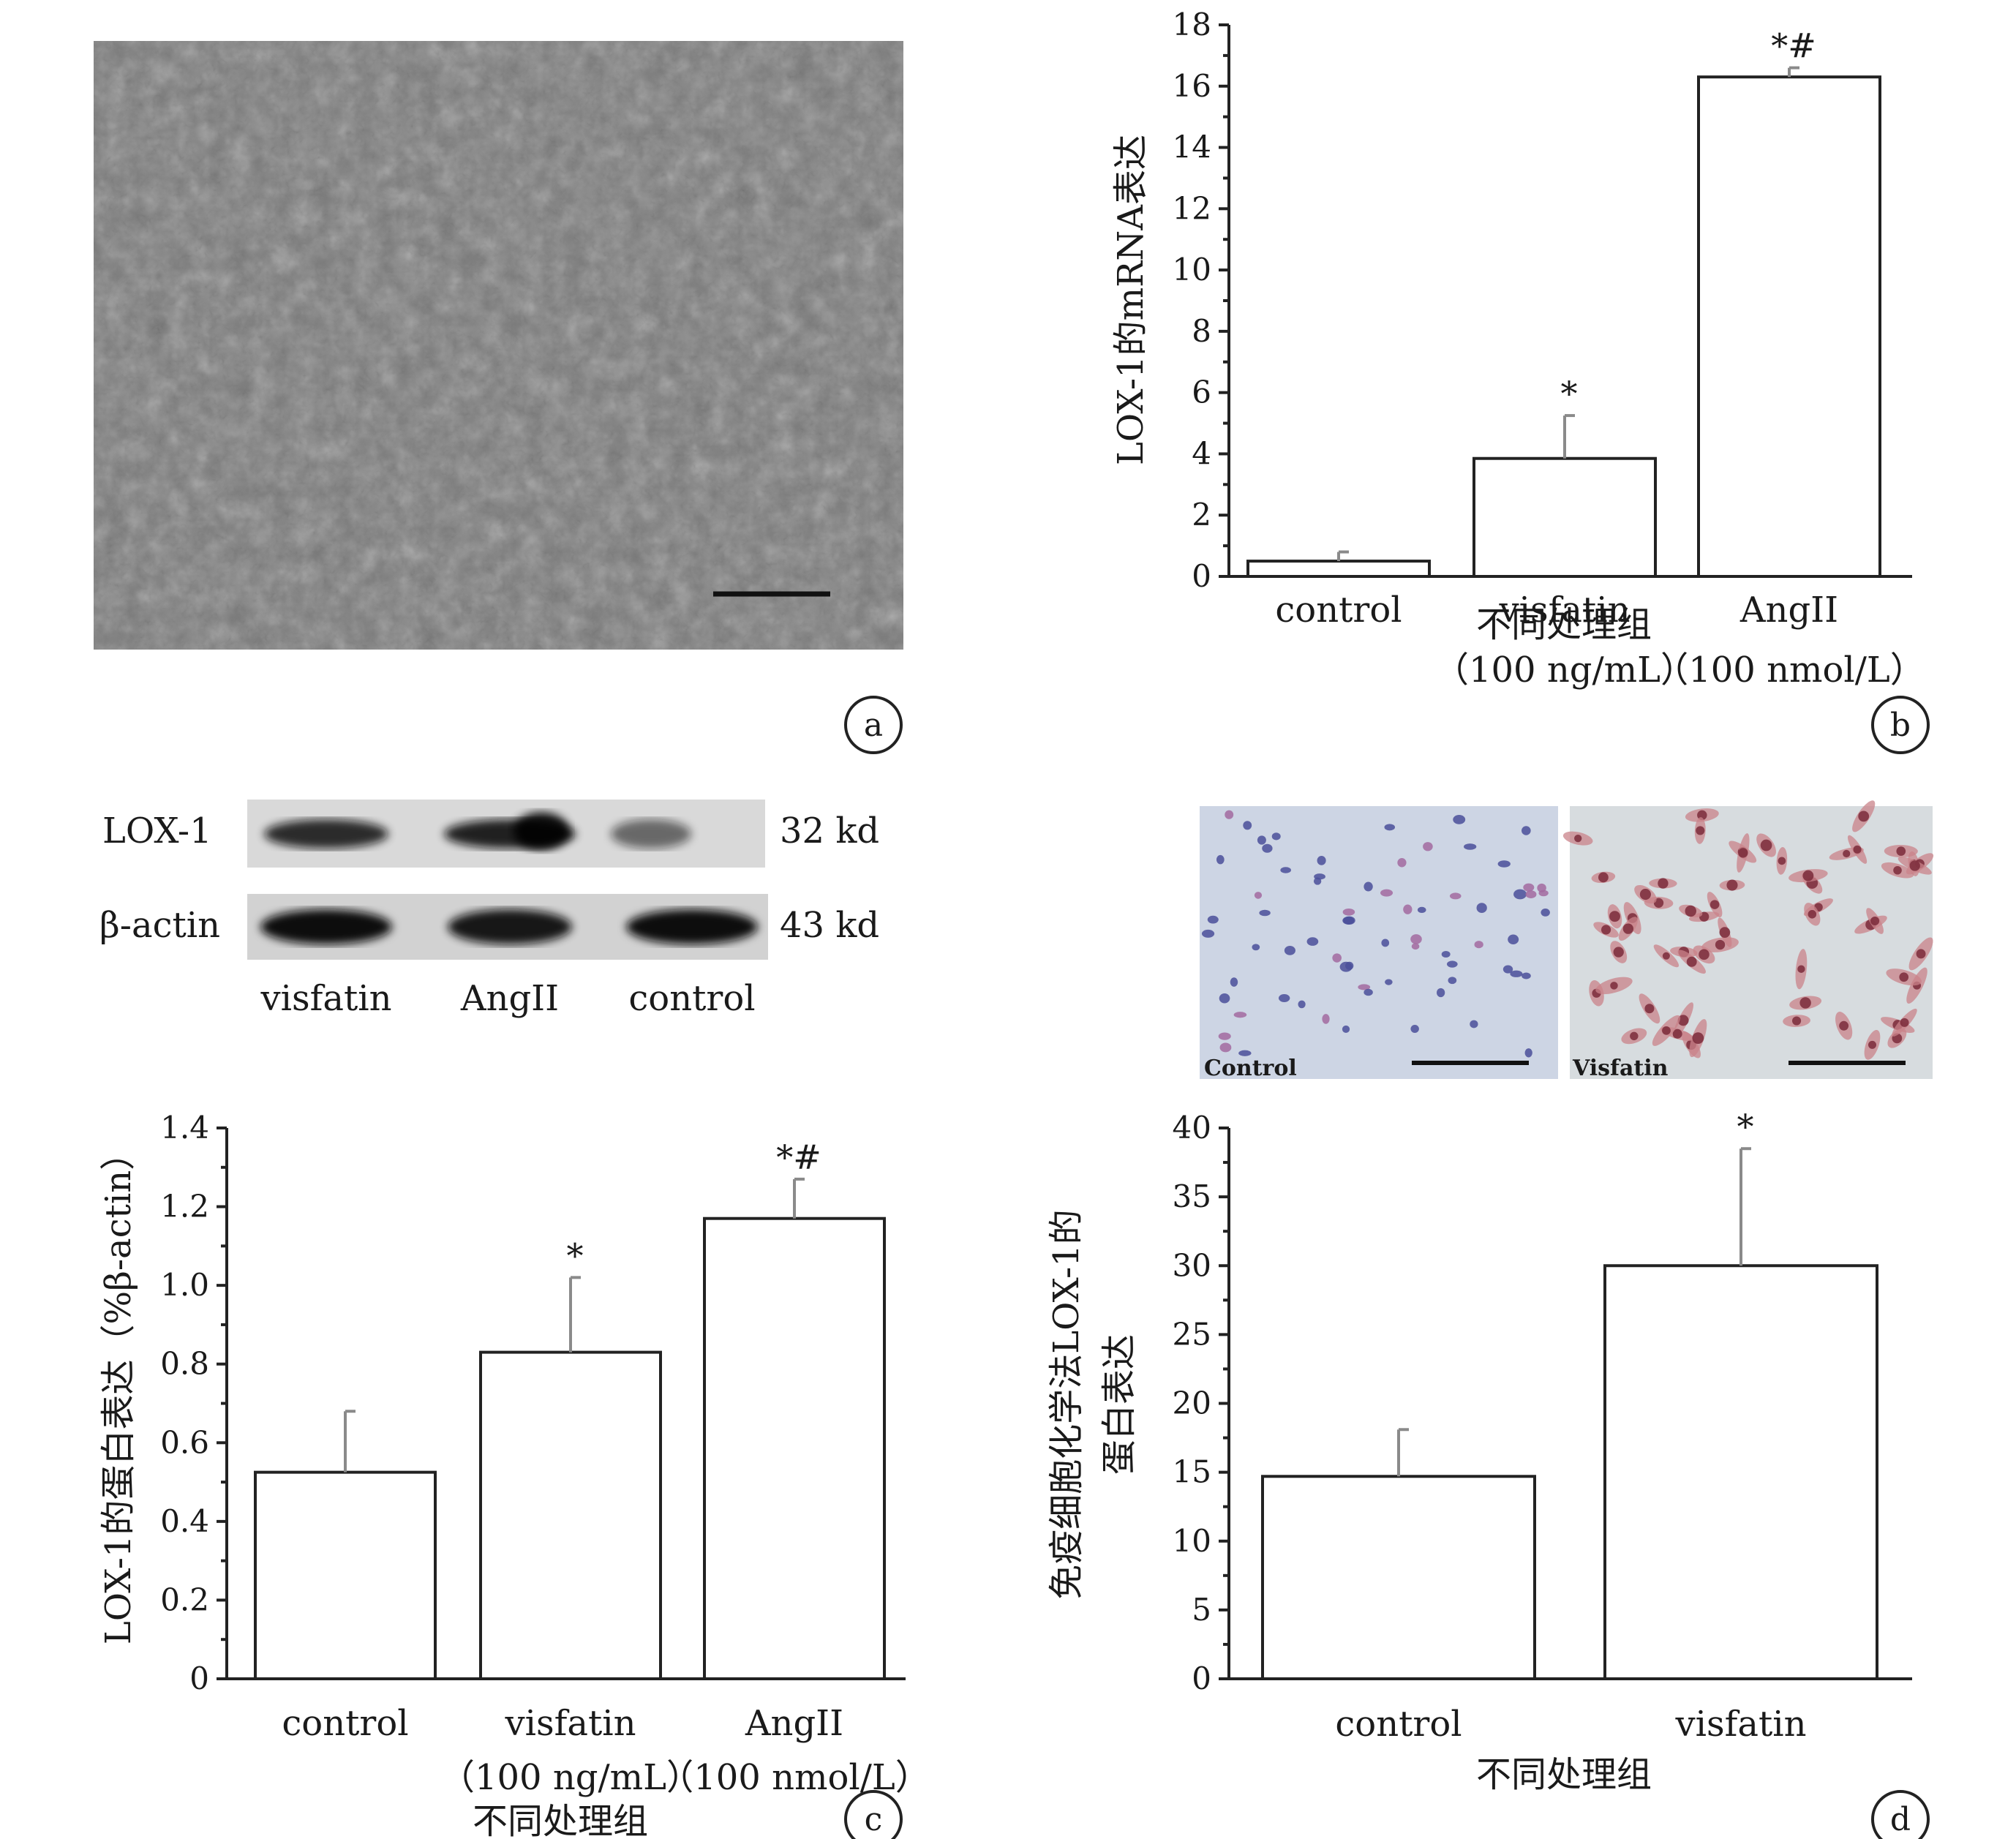 This screenshot has height=1839, width=2016. What do you see at coordinates (1202, 515) in the screenshot?
I see `y-tick-label: 2` at bounding box center [1202, 515].